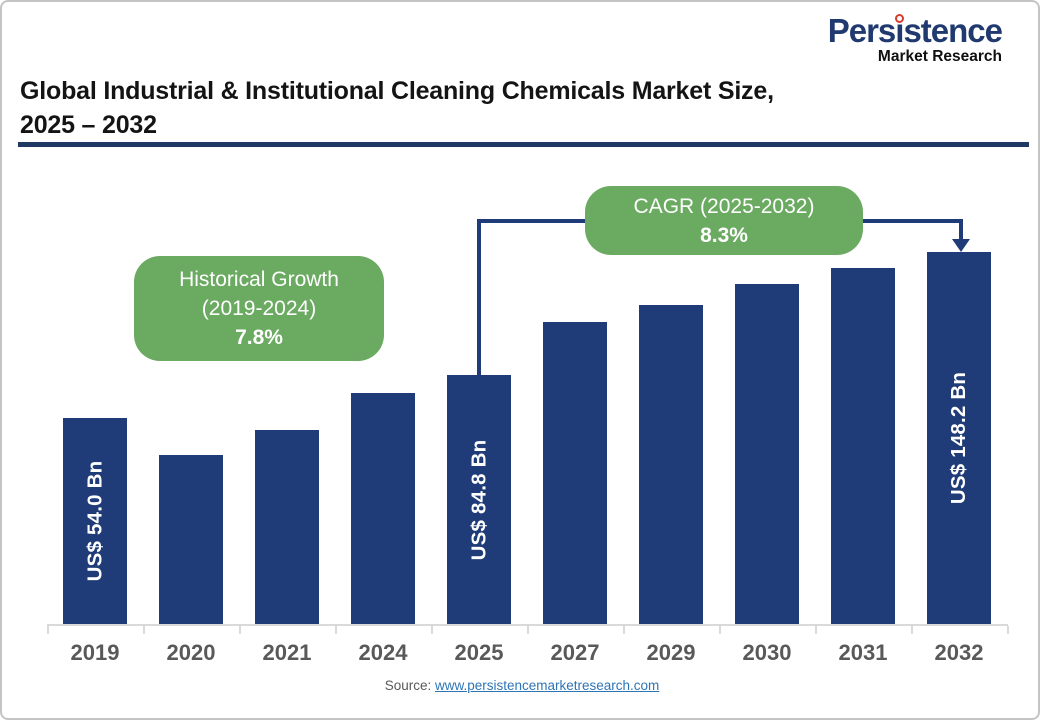 This screenshot has height=720, width=1040. What do you see at coordinates (259, 279) in the screenshot?
I see `historical-growth-label: Historical Growth` at bounding box center [259, 279].